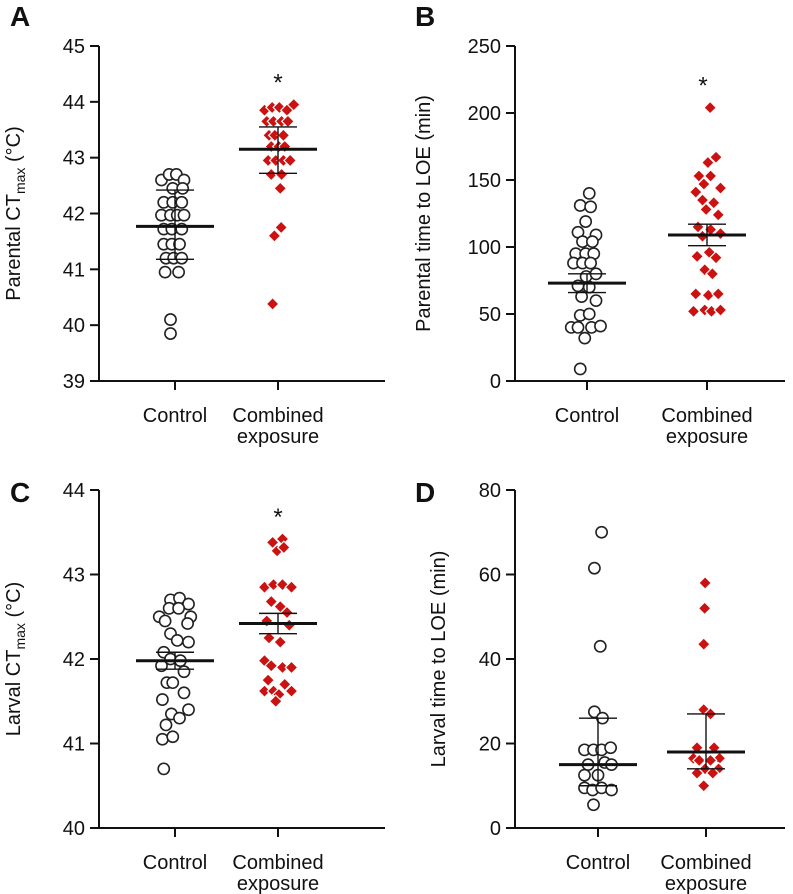 This screenshot has height=894, width=793. What do you see at coordinates (490, 315) in the screenshot?
I see `y-tick-label: 50` at bounding box center [490, 315].